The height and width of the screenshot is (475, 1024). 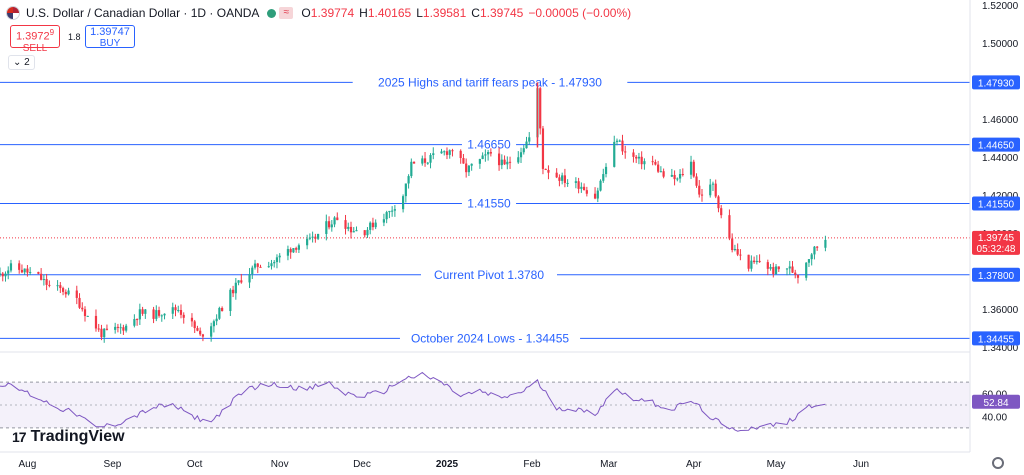 What do you see at coordinates (21, 62) in the screenshot?
I see `indicators-toggle: ⌄ 2` at bounding box center [21, 62].